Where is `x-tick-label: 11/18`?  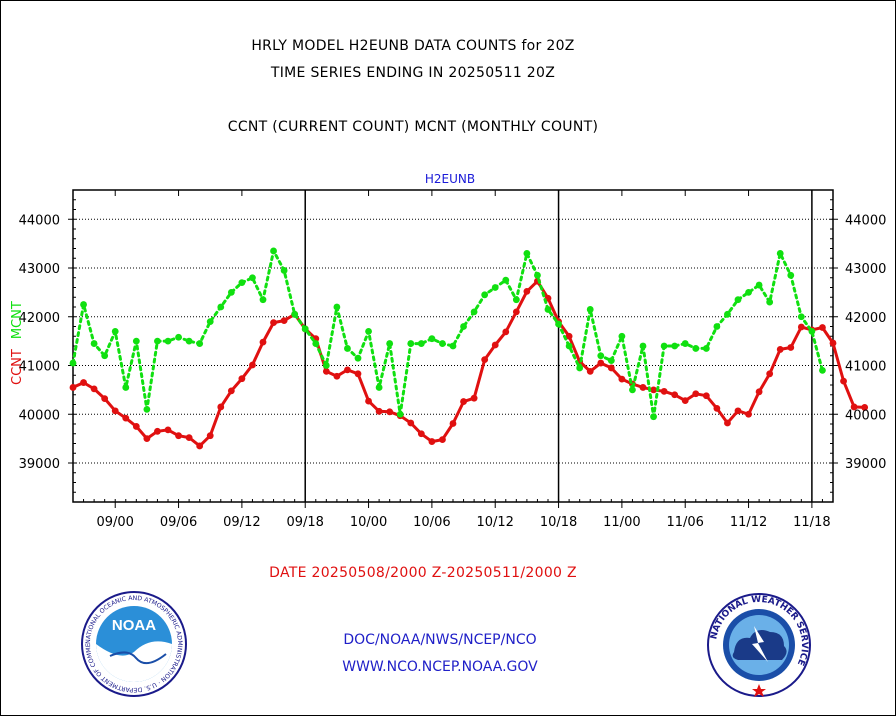 x-tick-label: 11/18 is located at coordinates (811, 522).